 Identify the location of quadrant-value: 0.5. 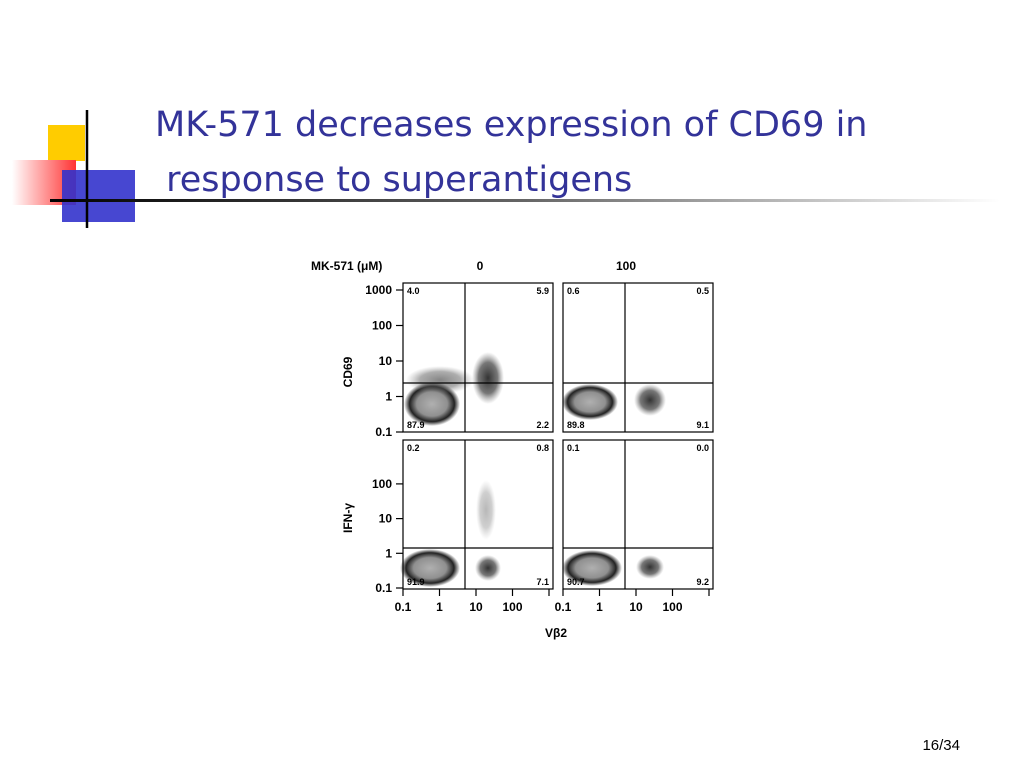
(702, 291).